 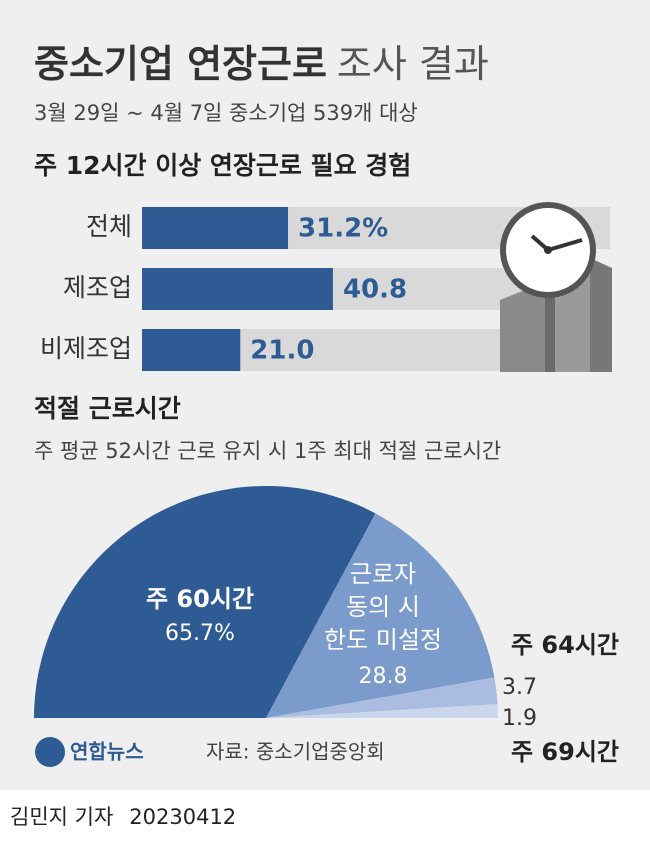 What do you see at coordinates (107, 408) in the screenshot?
I see `pie-title: 적절 근로시간` at bounding box center [107, 408].